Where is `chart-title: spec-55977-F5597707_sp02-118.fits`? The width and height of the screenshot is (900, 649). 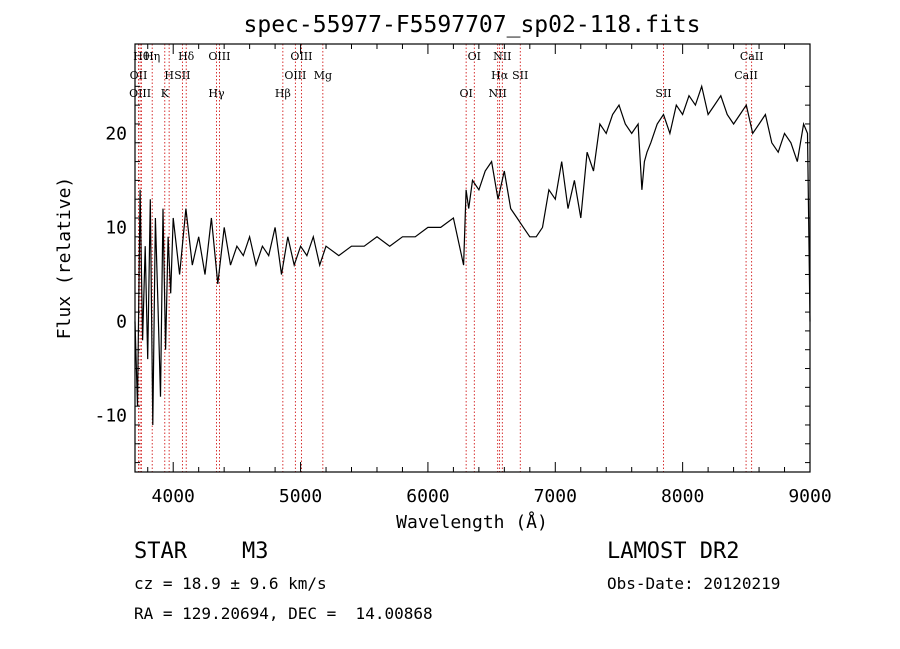
chart-title: spec-55977-F5597707_sp02-118.fits is located at coordinates (472, 25).